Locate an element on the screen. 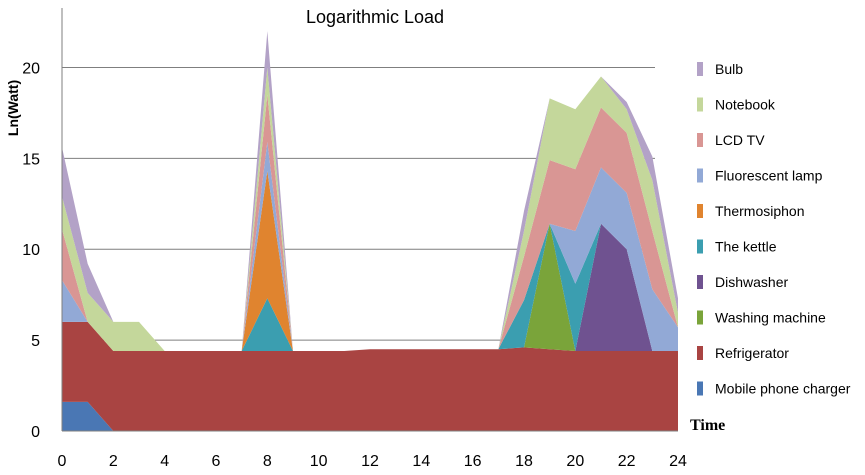 The image size is (865, 475). x-tick-label: 10 is located at coordinates (319, 461).